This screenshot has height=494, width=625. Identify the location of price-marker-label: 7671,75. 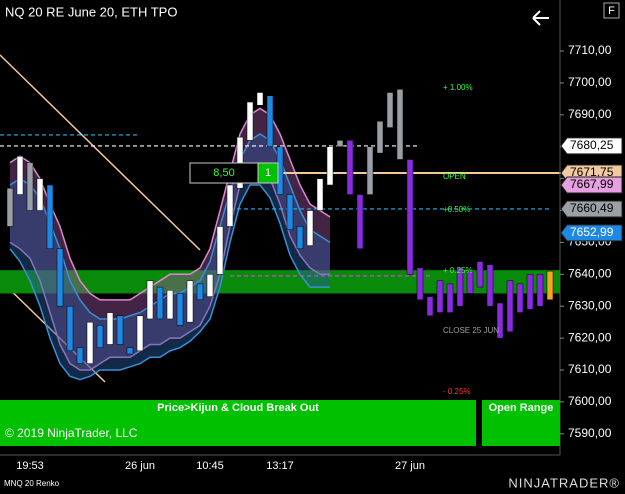
(592, 172).